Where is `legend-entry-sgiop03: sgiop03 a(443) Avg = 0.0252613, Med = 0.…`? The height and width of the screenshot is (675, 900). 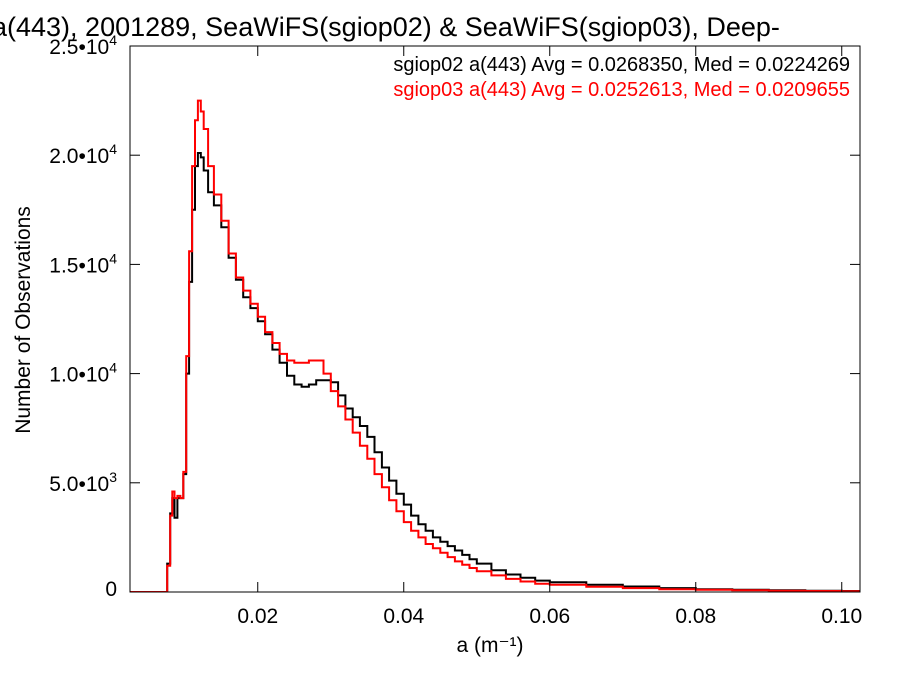 legend-entry-sgiop03: sgiop03 a(443) Avg = 0.0252613, Med = 0.… is located at coordinates (621, 90).